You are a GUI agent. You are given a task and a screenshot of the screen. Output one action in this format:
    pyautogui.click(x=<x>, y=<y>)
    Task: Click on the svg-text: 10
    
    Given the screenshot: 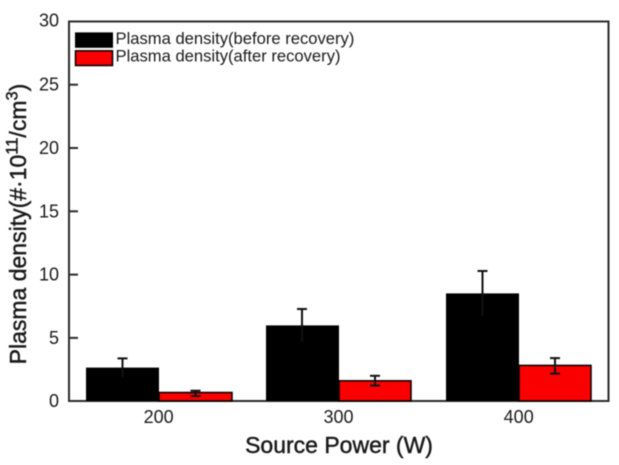 What is the action you would take?
    pyautogui.click(x=49, y=275)
    